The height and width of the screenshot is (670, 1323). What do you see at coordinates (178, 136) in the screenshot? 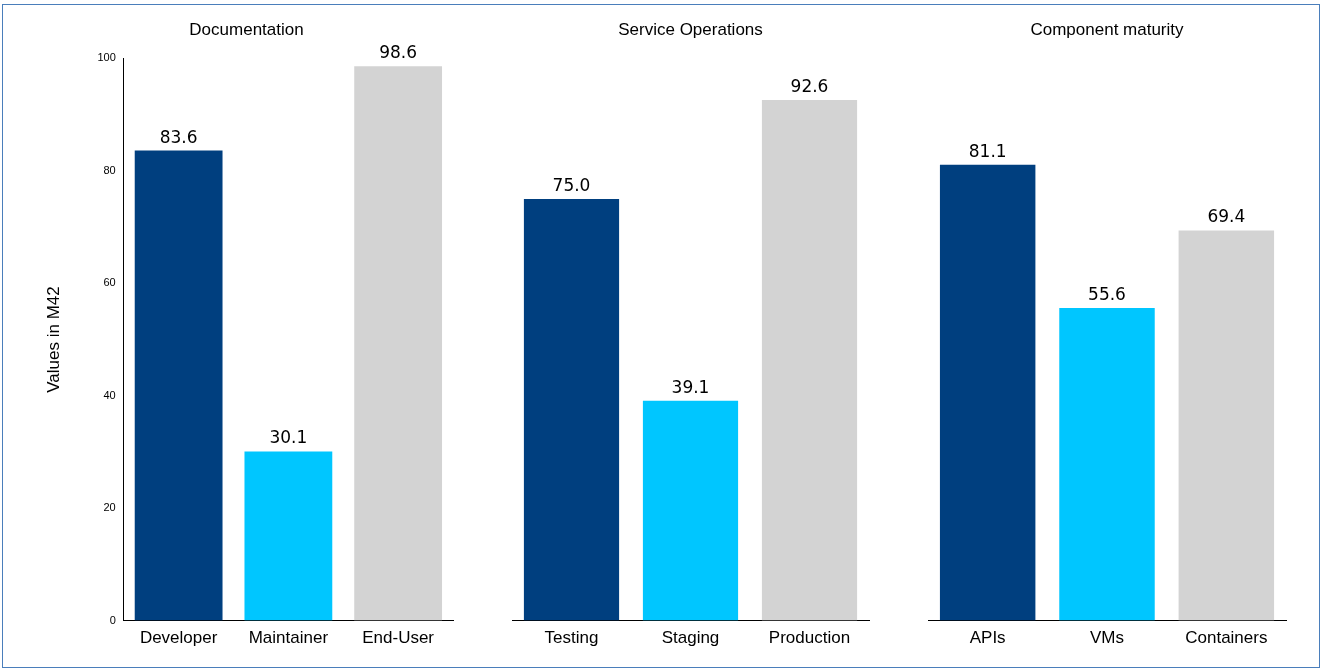
I see `data-label: 83.6` at bounding box center [178, 136].